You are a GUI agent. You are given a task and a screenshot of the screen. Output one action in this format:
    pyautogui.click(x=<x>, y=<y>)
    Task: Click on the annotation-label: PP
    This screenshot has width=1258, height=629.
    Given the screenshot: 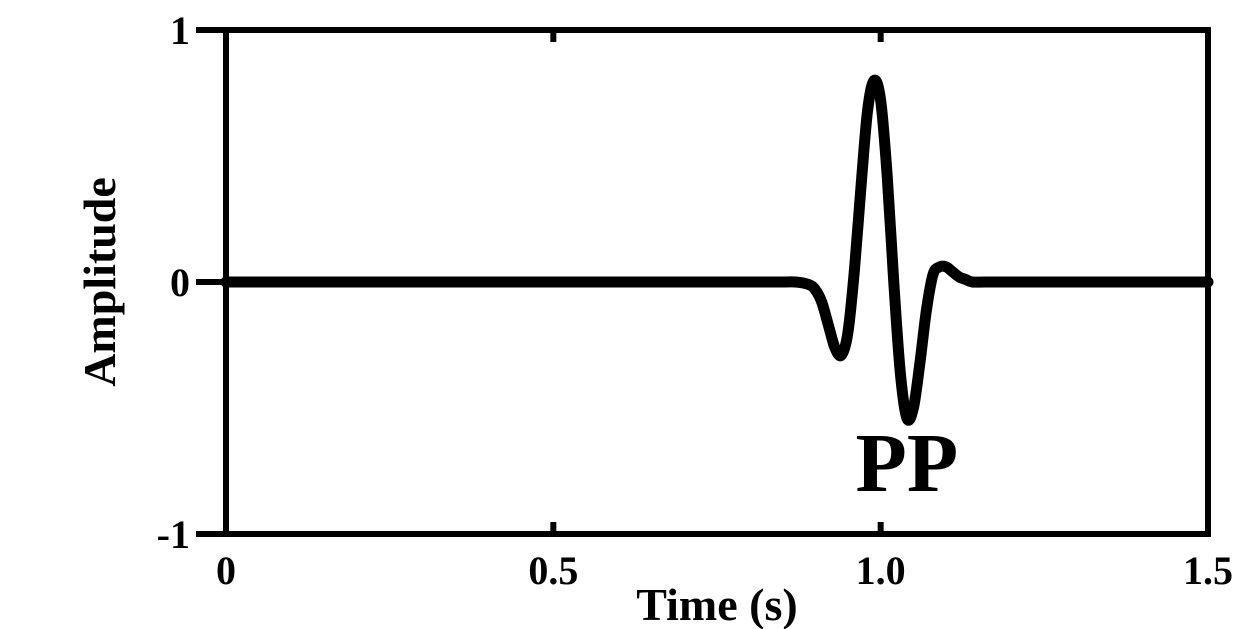 What is the action you would take?
    pyautogui.click(x=907, y=463)
    